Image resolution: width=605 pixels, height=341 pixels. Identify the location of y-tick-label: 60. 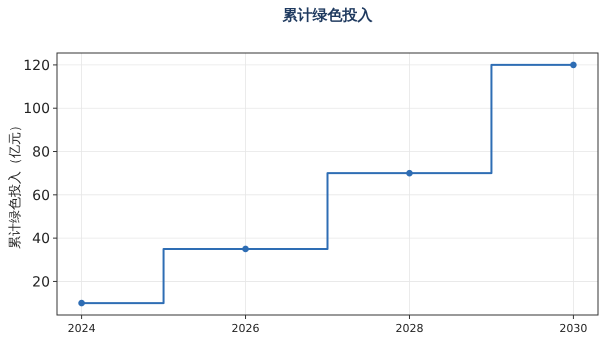
(41, 196).